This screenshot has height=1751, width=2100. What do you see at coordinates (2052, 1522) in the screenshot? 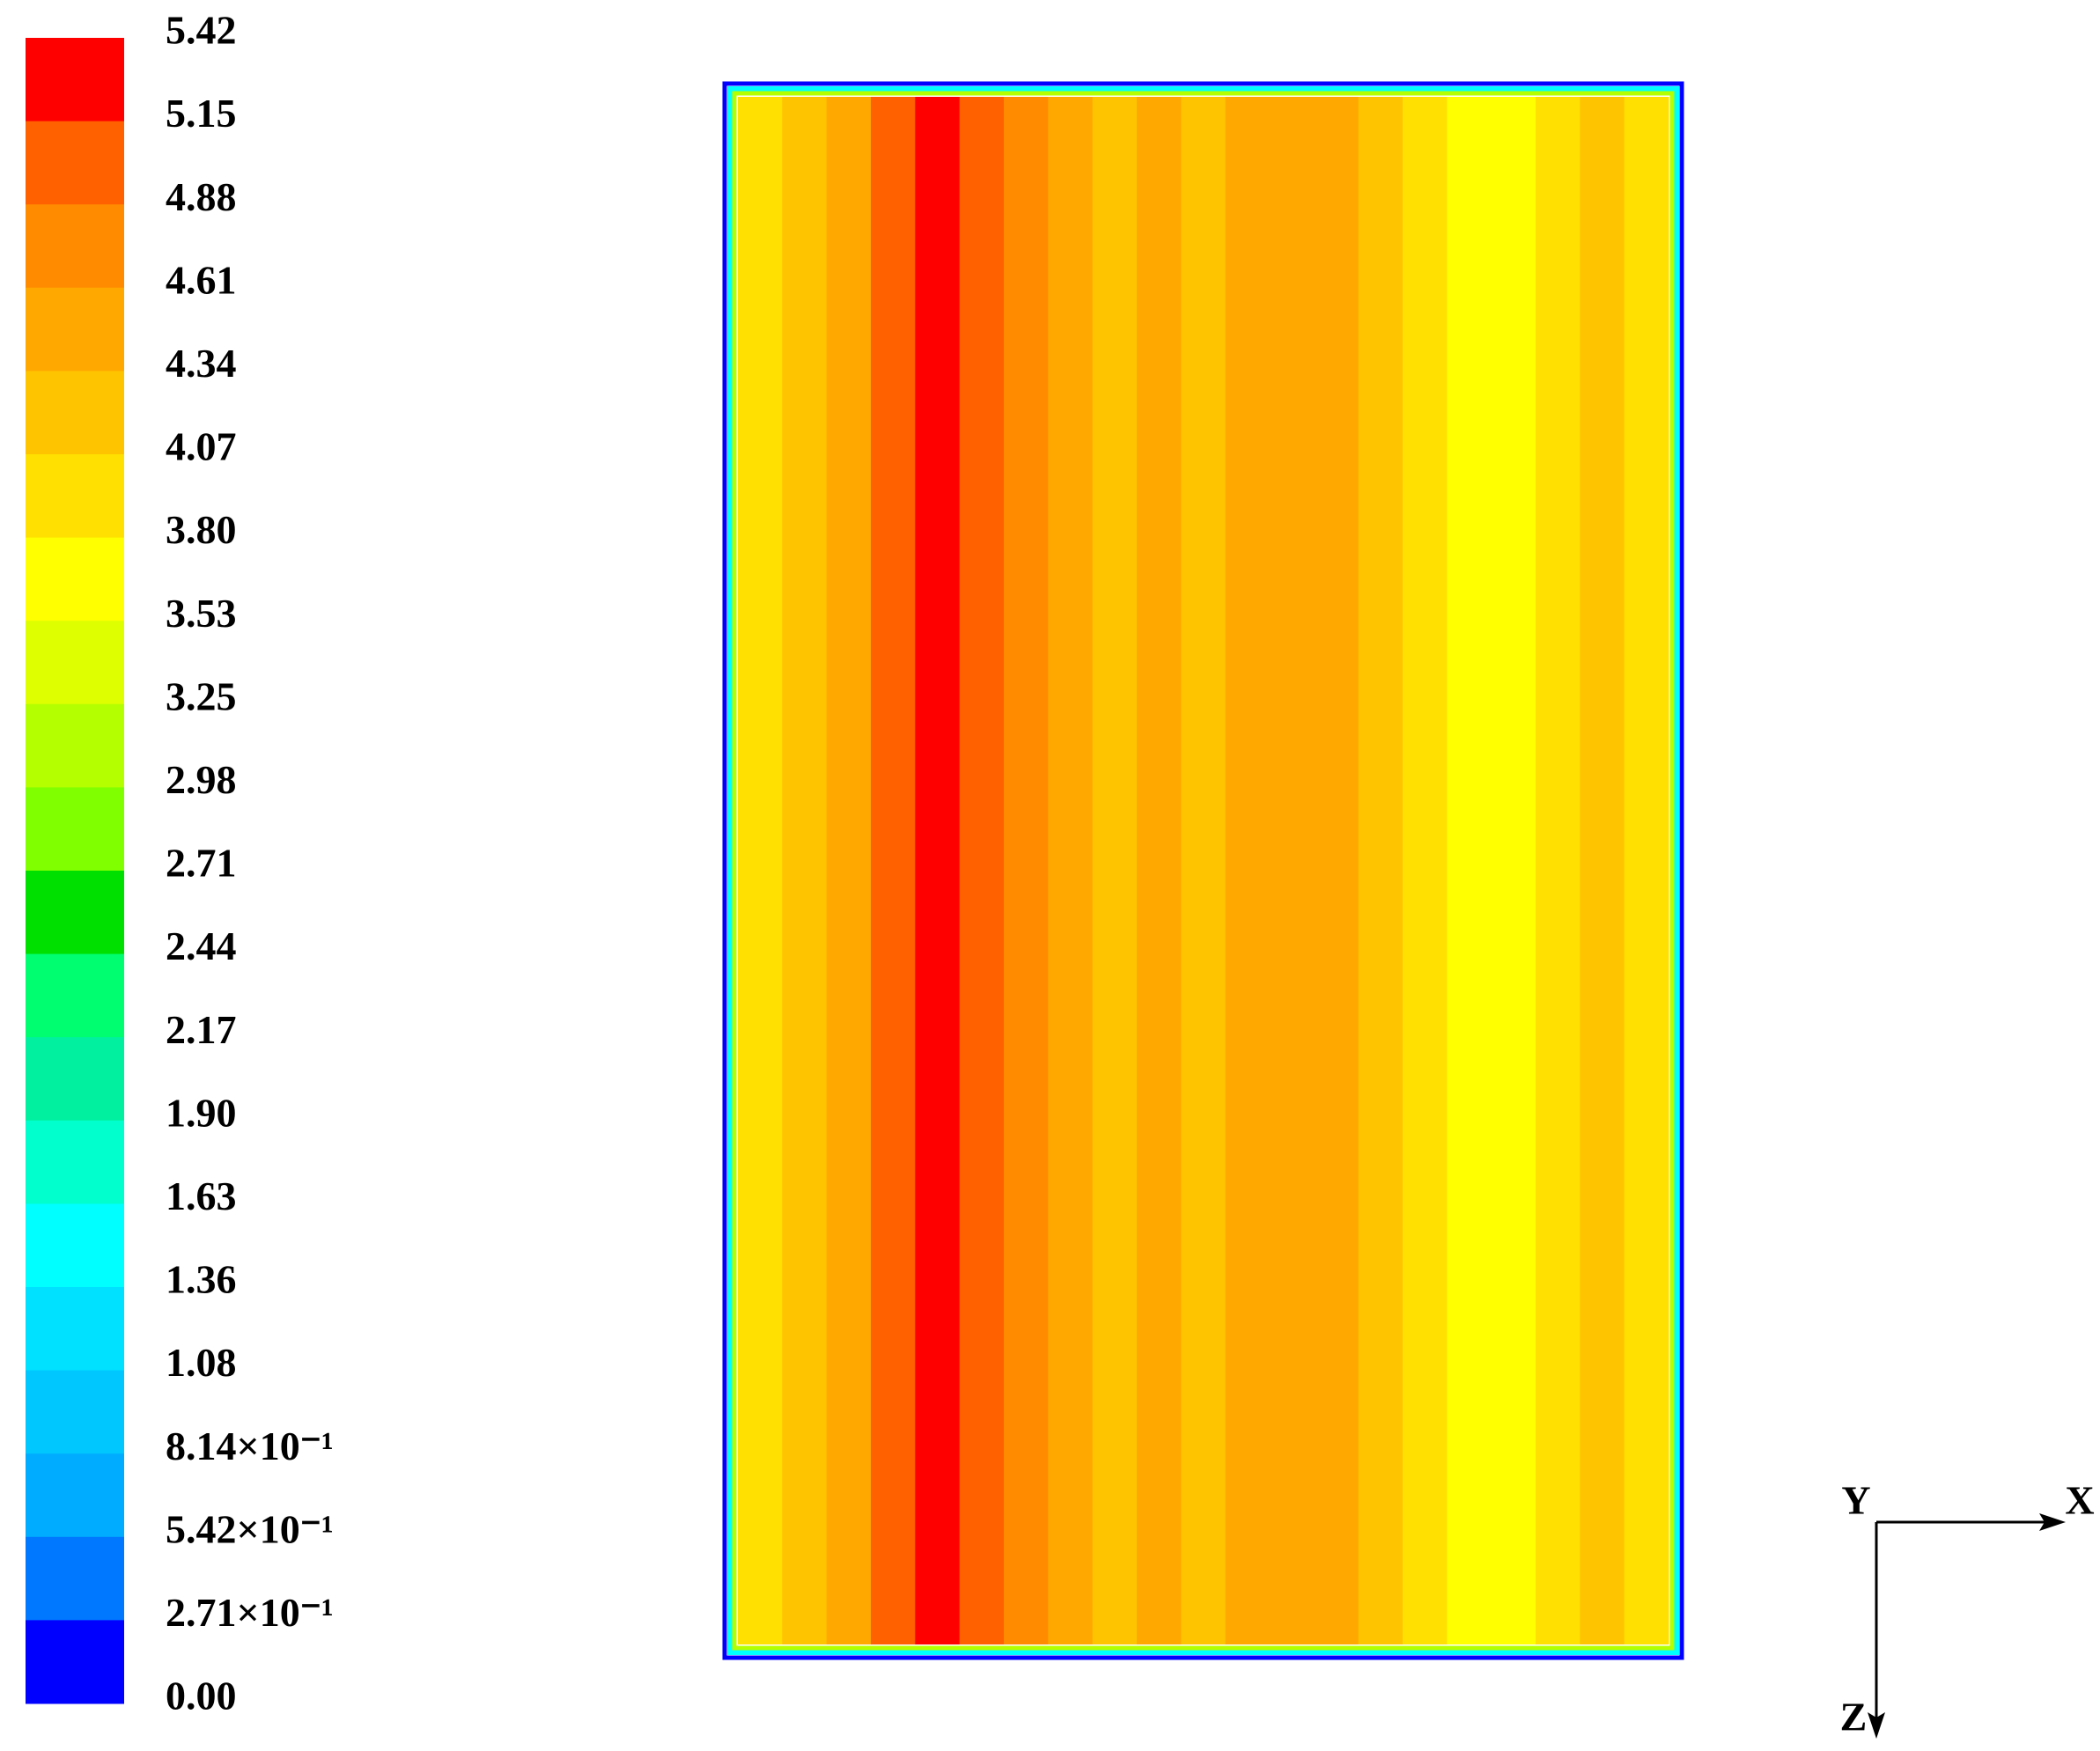
I see `x-arrowhead` at bounding box center [2052, 1522].